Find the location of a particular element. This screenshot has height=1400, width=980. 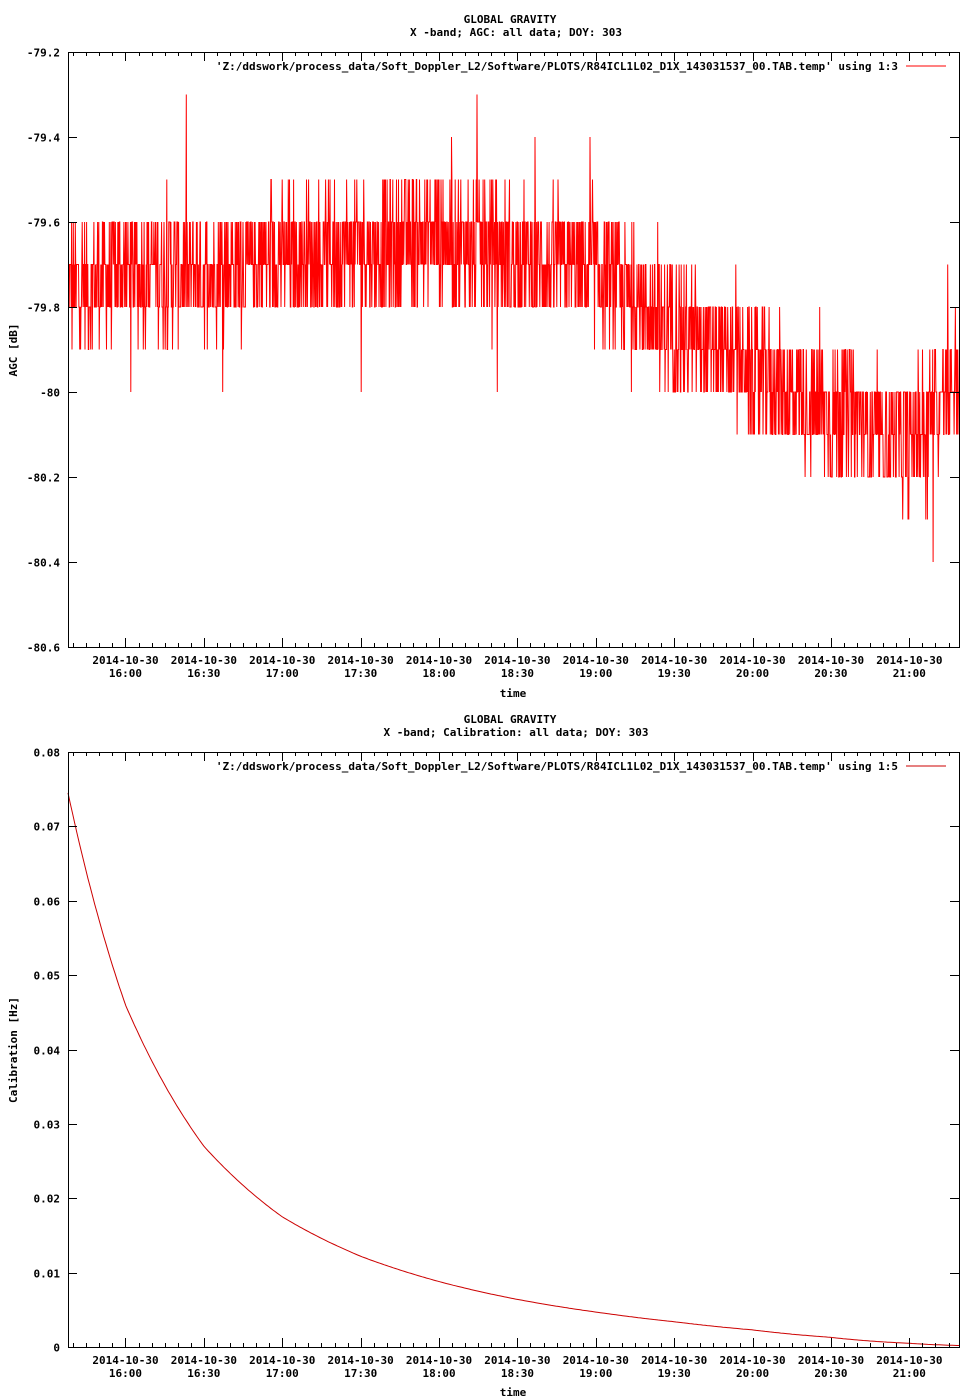

agc-ytick-label: -80.6 is located at coordinates (43, 648).